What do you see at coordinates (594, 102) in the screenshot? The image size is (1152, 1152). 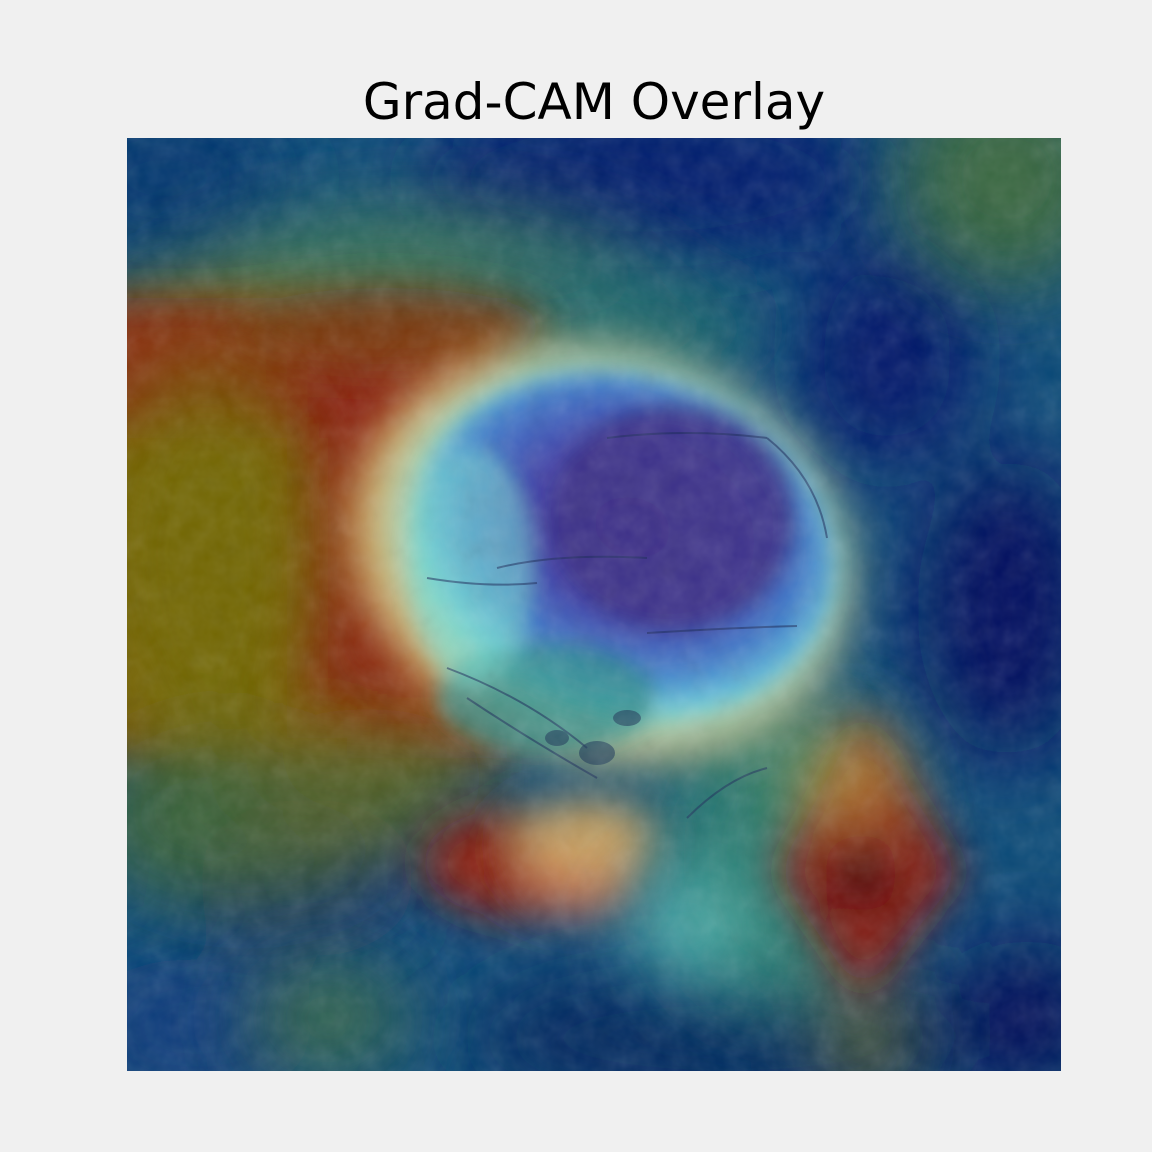 I see `plot-title: Grad-CAM Overlay` at bounding box center [594, 102].